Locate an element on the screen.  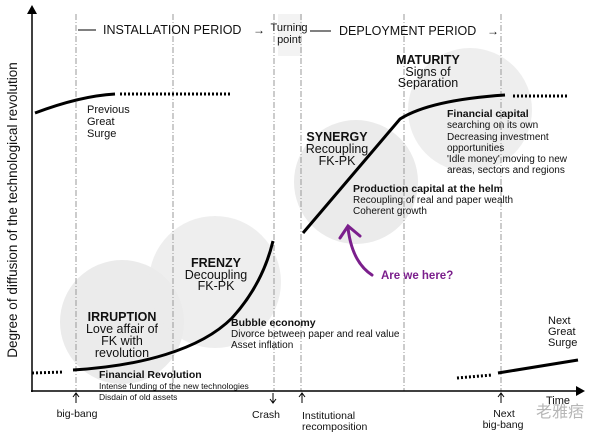
financial-capital-line-4: 'Idle money' moving to new is located at coordinates (507, 159).